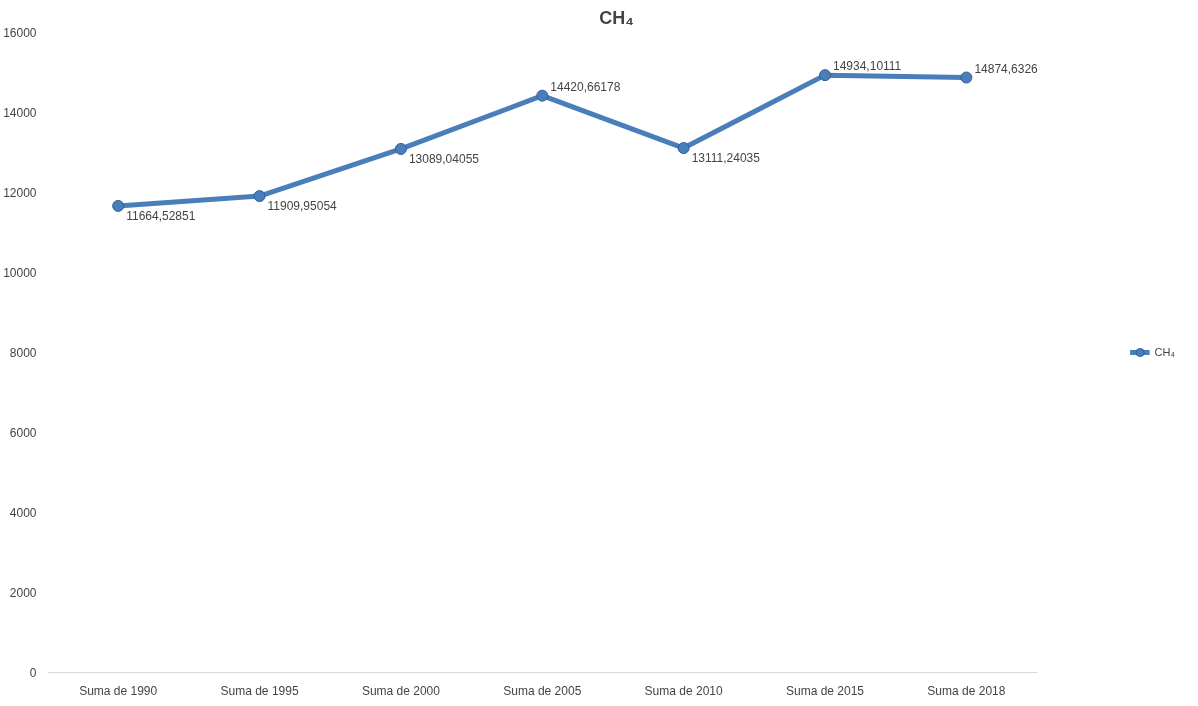 The width and height of the screenshot is (1198, 706). I want to click on data-label: 13111,24035, so click(726, 158).